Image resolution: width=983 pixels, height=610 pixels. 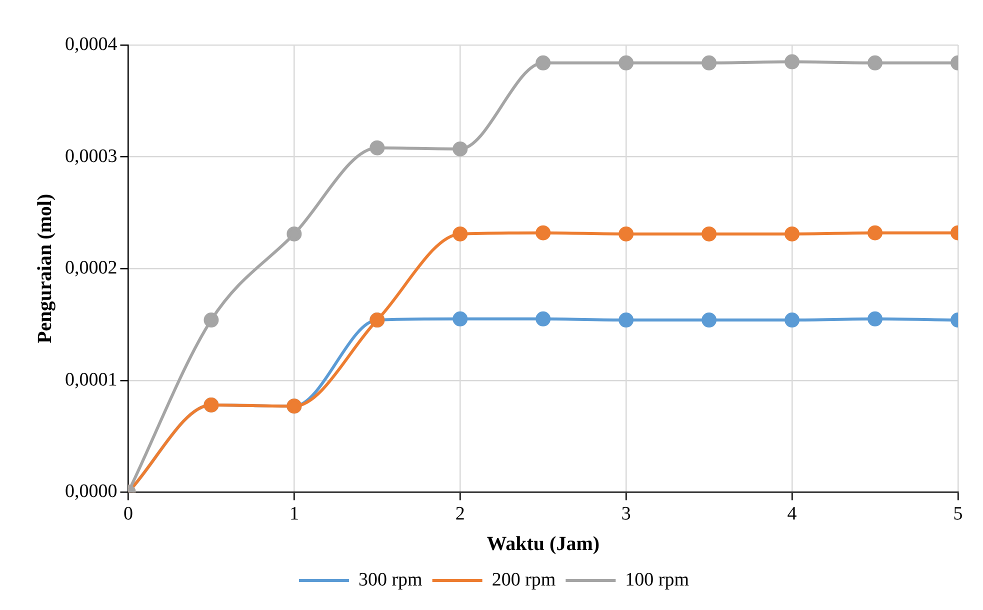 I want to click on y-tick-label: 0,0001, so click(x=91, y=379).